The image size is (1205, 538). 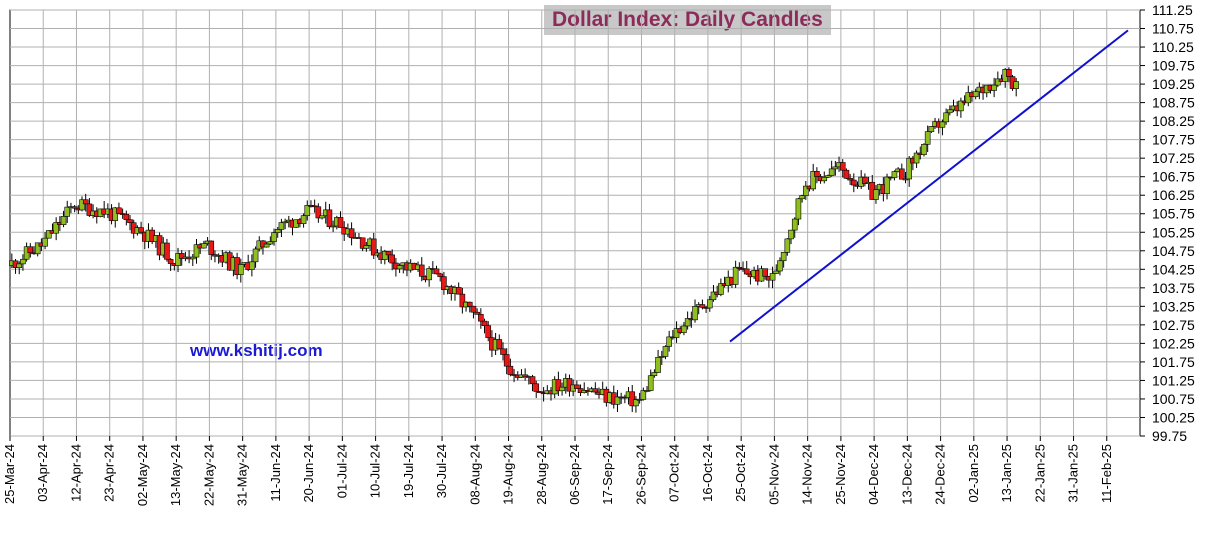 What do you see at coordinates (42, 473) in the screenshot?
I see `x-tick-label: 03-Apr-24` at bounding box center [42, 473].